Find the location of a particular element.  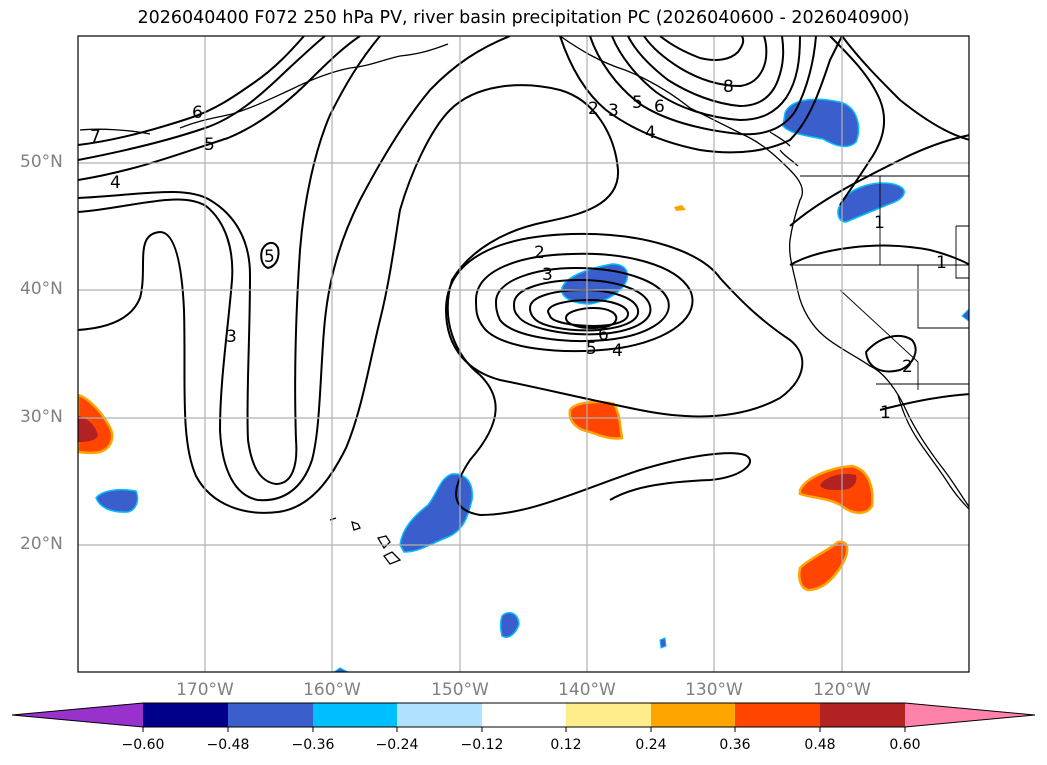

lon-label: 170°W is located at coordinates (205, 690).